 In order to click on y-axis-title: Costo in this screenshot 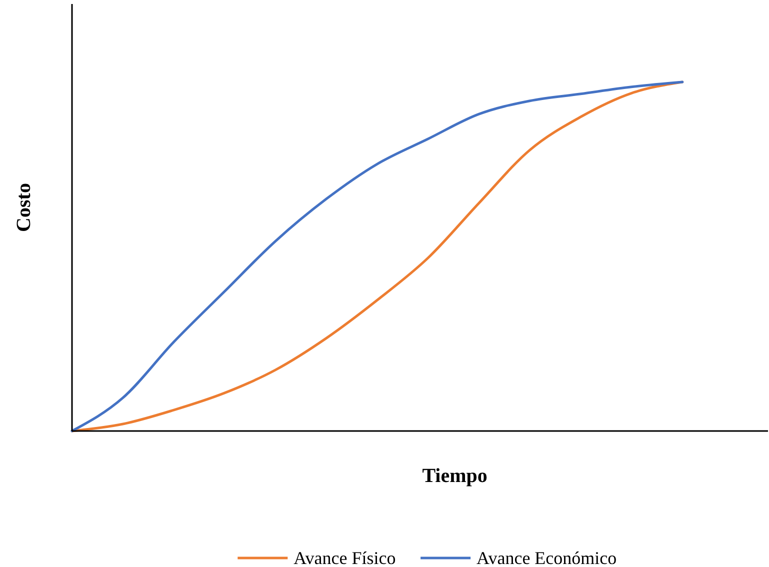, I will do `click(24, 207)`.